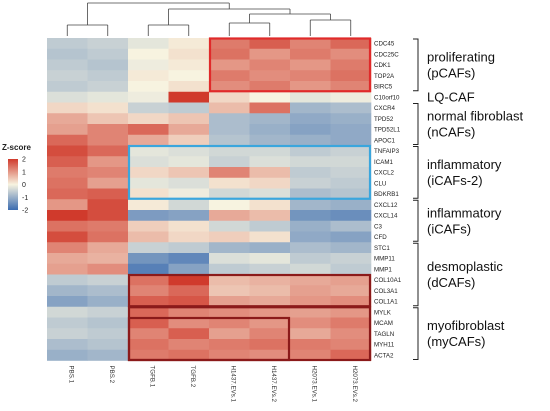 Image resolution: width=550 pixels, height=411 pixels. What do you see at coordinates (16, 179) in the screenshot?
I see `zscore-legend: Z-score 2 1 0 -1 -2` at bounding box center [16, 179].